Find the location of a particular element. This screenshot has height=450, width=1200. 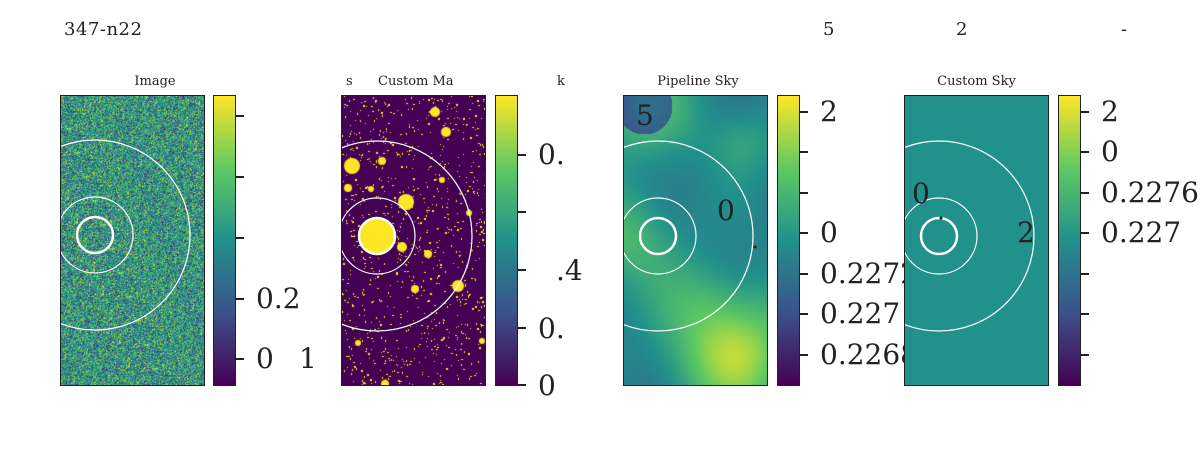

panel-title-custom-mask: Custom Ma is located at coordinates (416, 81).